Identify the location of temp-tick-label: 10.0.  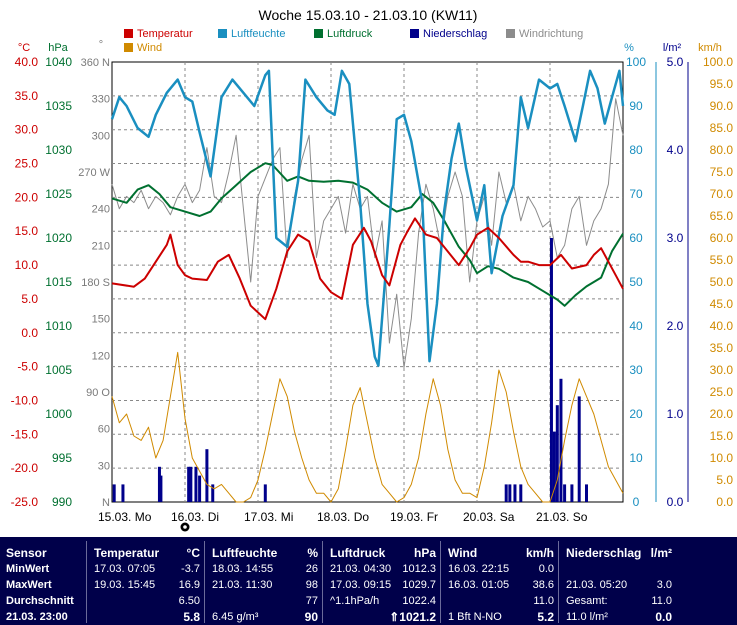
(27, 265).